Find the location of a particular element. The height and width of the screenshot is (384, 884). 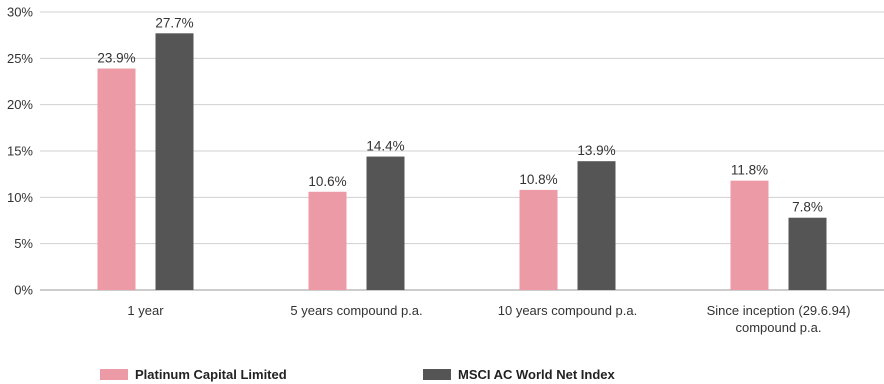

y-axis-ticks: 0% 5% 10% 15% 20% 25% 30% is located at coordinates (20, 151).